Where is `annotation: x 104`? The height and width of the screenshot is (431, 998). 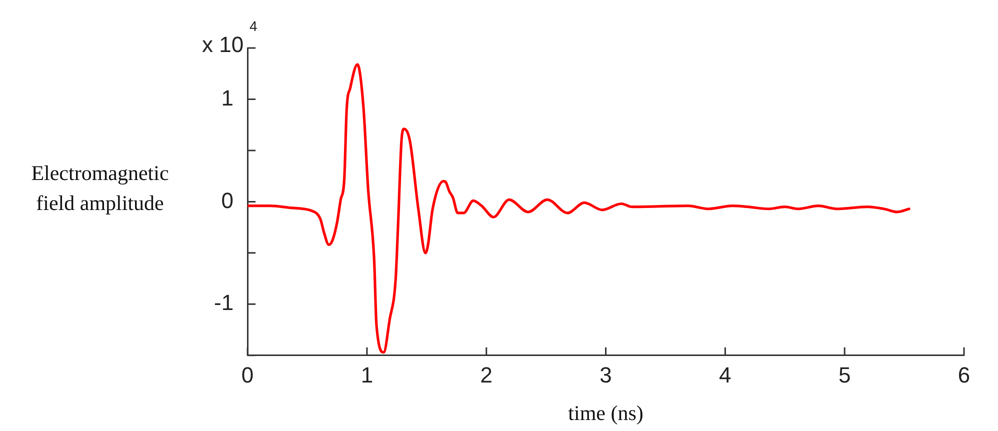
annotation: x 104 is located at coordinates (230, 37).